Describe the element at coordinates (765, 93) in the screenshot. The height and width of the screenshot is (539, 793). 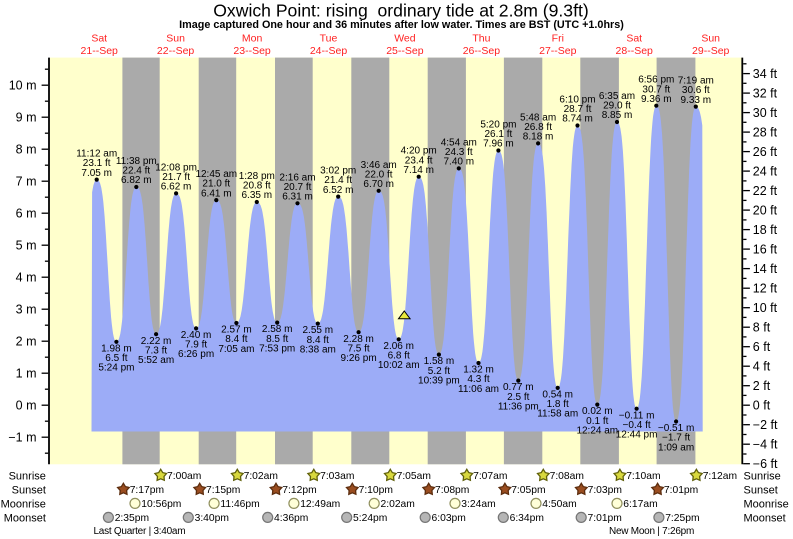
I see `svg-text: 32 ft` at that location.